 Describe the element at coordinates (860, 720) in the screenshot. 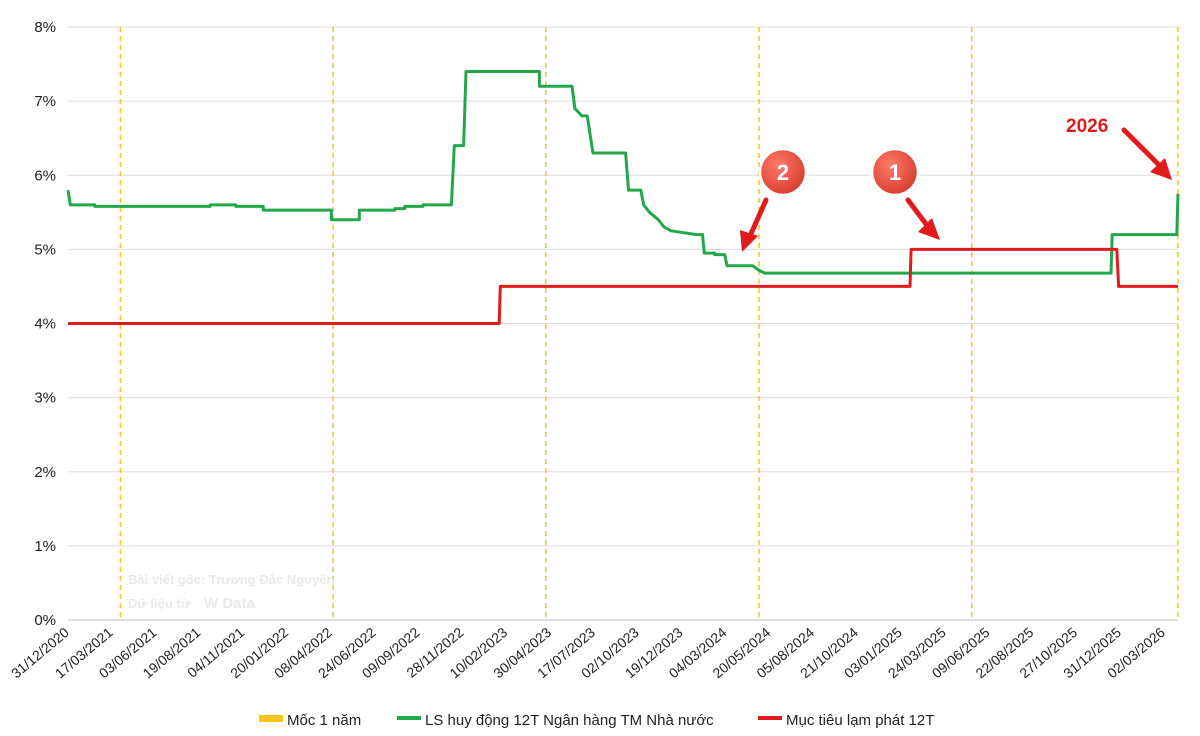

I see `legend-label-inflation-target: Mục tiêu lạm phát 12T` at that location.